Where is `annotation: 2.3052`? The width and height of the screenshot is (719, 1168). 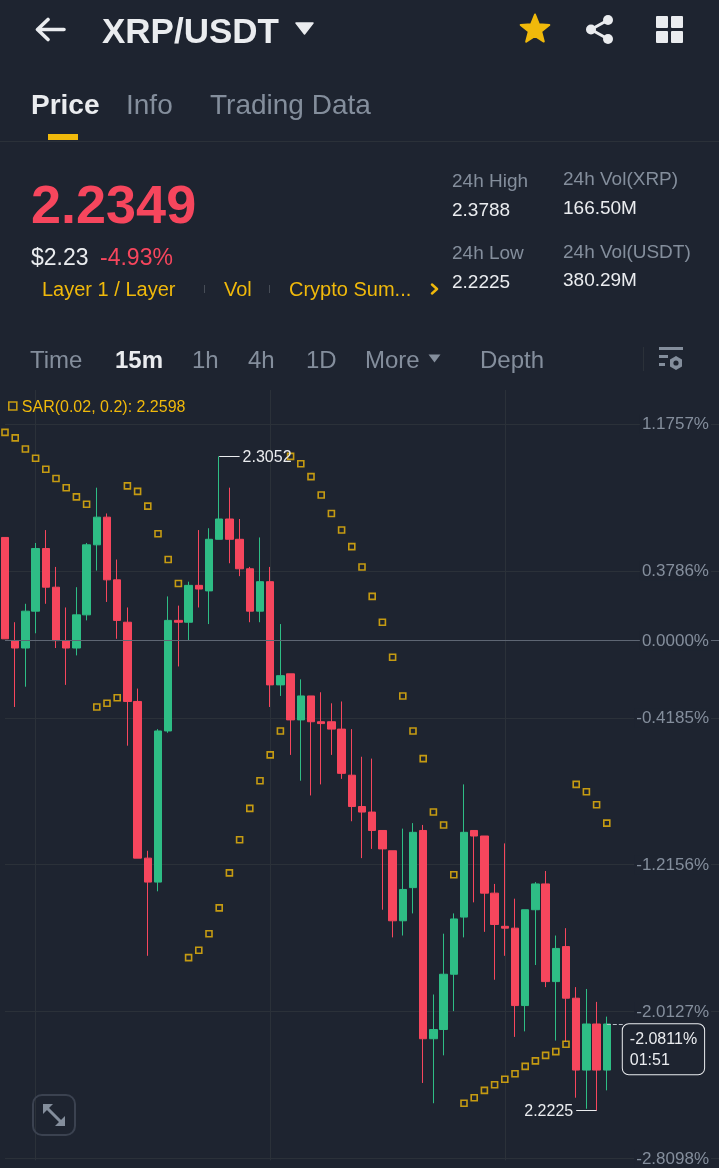 annotation: 2.3052 is located at coordinates (267, 456).